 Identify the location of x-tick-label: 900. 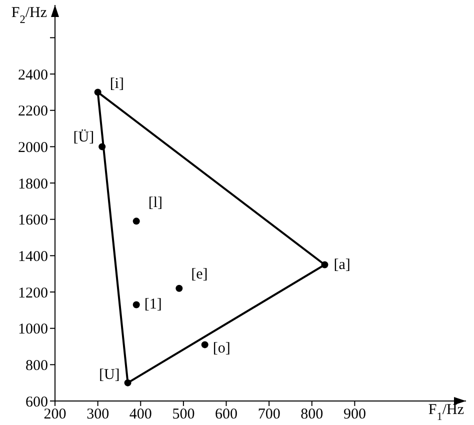
(354, 414).